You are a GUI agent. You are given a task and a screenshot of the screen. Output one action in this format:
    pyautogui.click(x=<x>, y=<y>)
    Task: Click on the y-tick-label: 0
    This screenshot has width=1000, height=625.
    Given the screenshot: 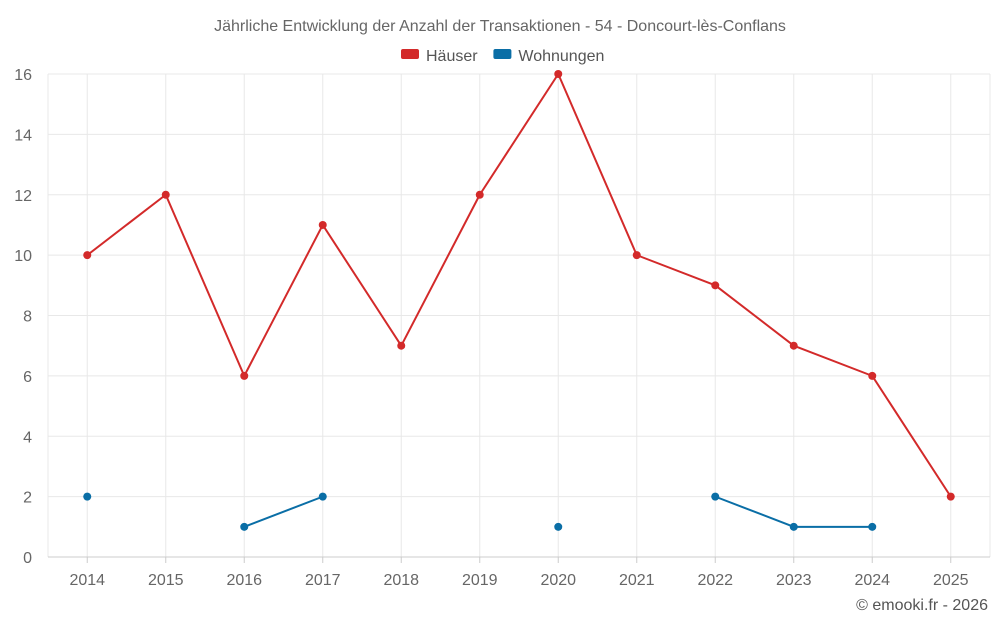 What is the action you would take?
    pyautogui.click(x=27, y=558)
    